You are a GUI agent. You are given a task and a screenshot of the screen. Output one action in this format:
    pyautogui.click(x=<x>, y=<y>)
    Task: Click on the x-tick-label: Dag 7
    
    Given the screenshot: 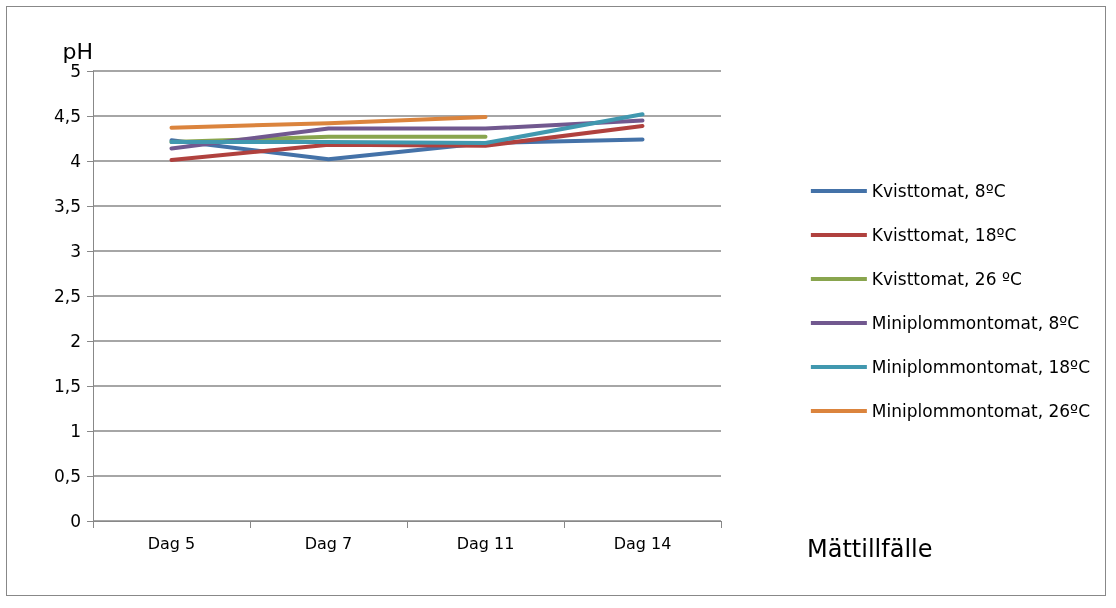 What is the action you would take?
    pyautogui.click(x=328, y=543)
    